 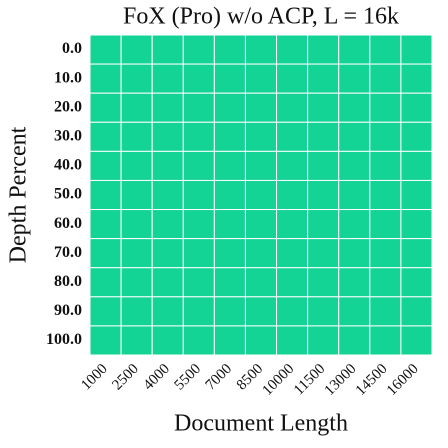 What do you see at coordinates (68, 223) in the screenshot?
I see `y-tick-label: 60.0` at bounding box center [68, 223].